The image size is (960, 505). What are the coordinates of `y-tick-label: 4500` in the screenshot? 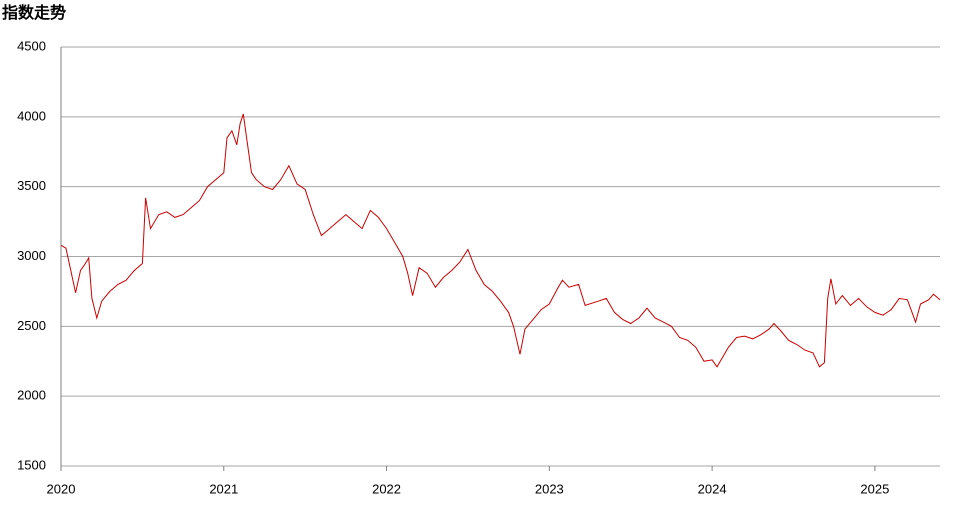 It's located at (31, 45).